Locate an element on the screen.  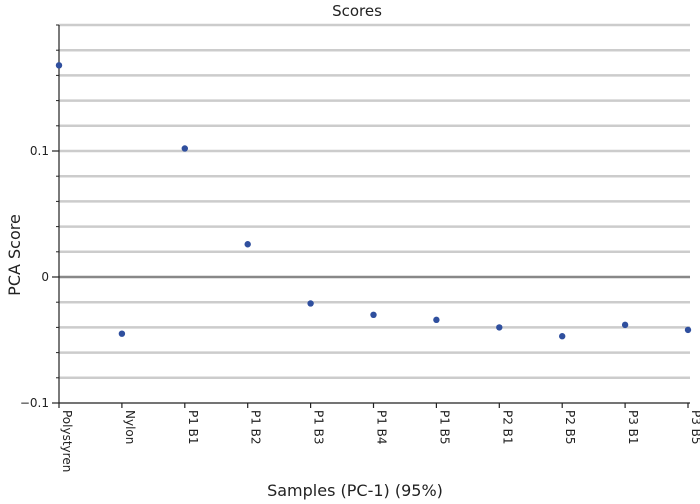
x-tick-label: P1 B3 is located at coordinates (319, 427).